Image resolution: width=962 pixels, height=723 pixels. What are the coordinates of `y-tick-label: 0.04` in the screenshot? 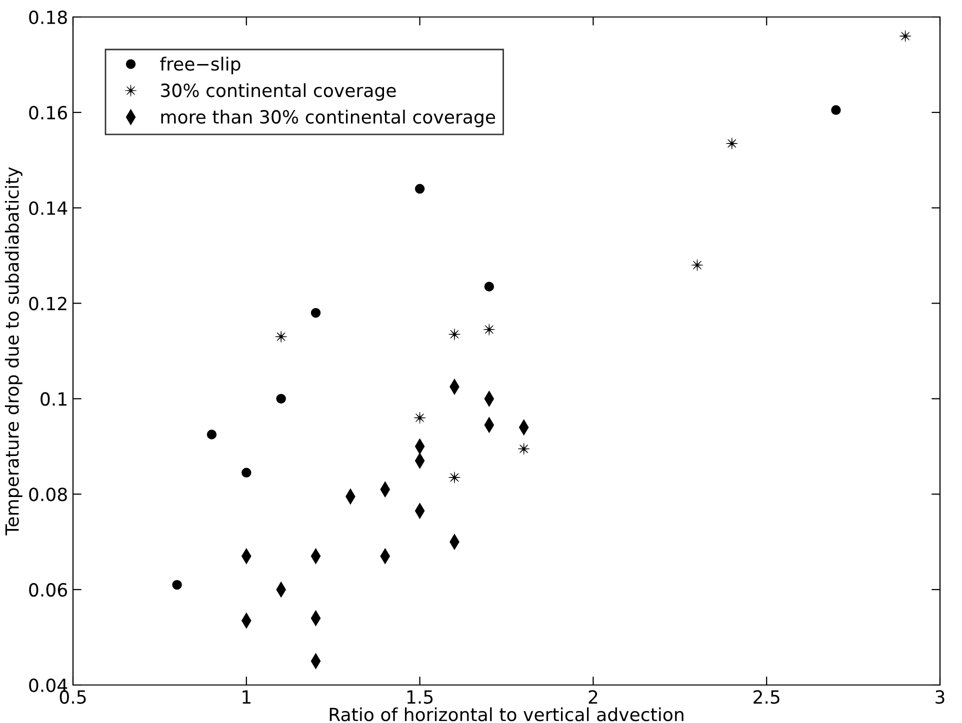 It's located at (48, 685).